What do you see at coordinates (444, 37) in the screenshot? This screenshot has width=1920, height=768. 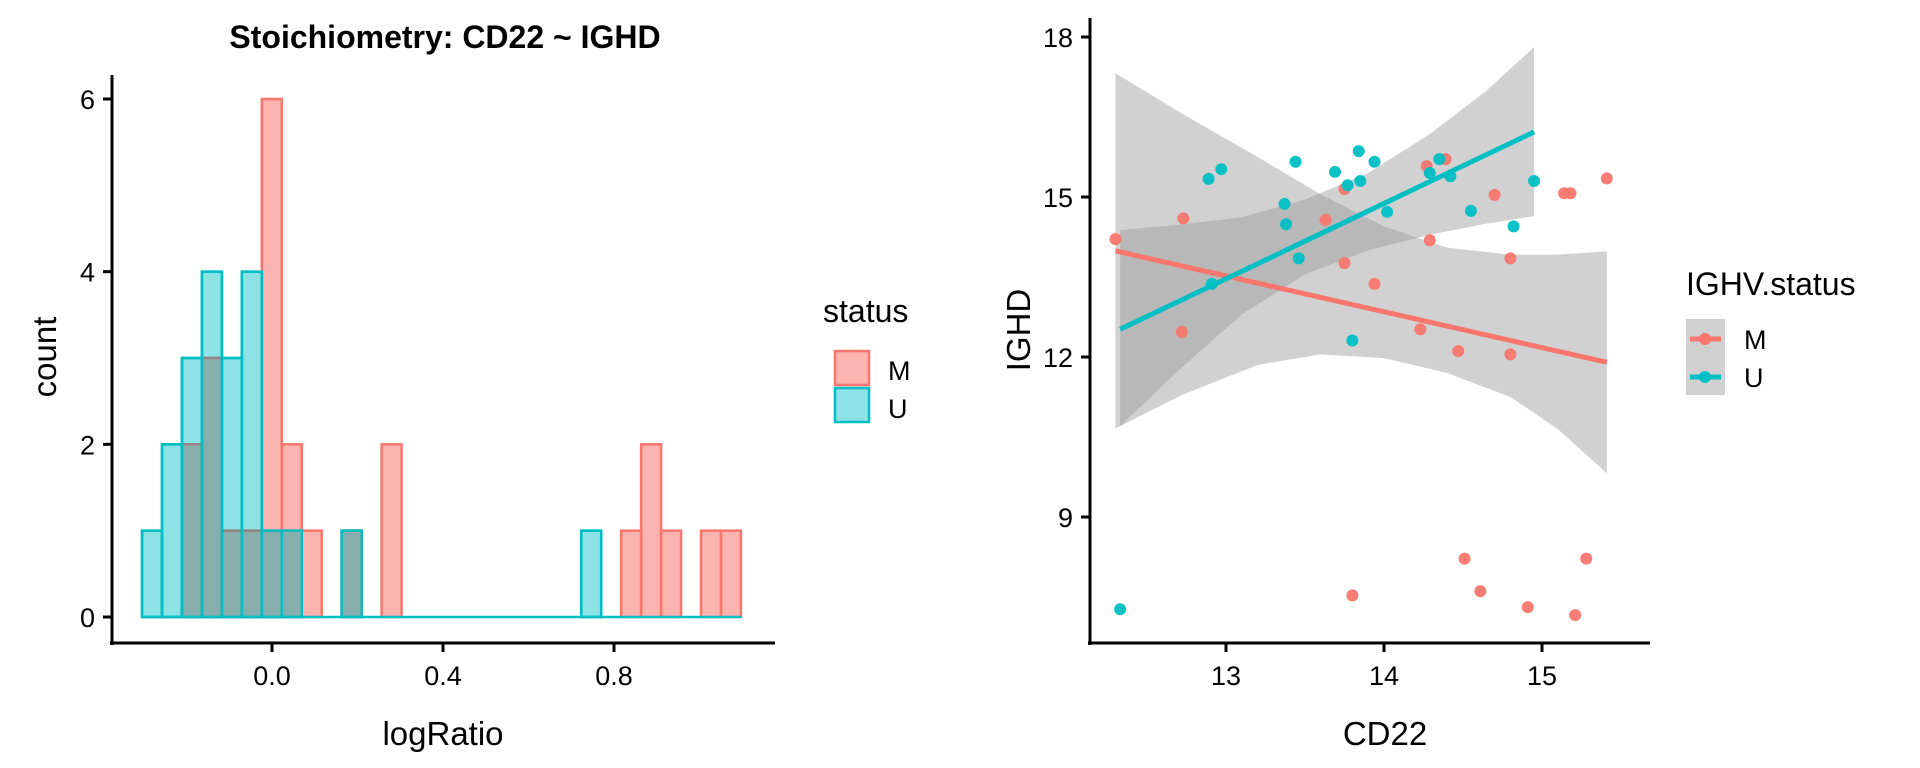 I see `histogram-title: Stoichiometry: CD22 ~ IGHD` at bounding box center [444, 37].